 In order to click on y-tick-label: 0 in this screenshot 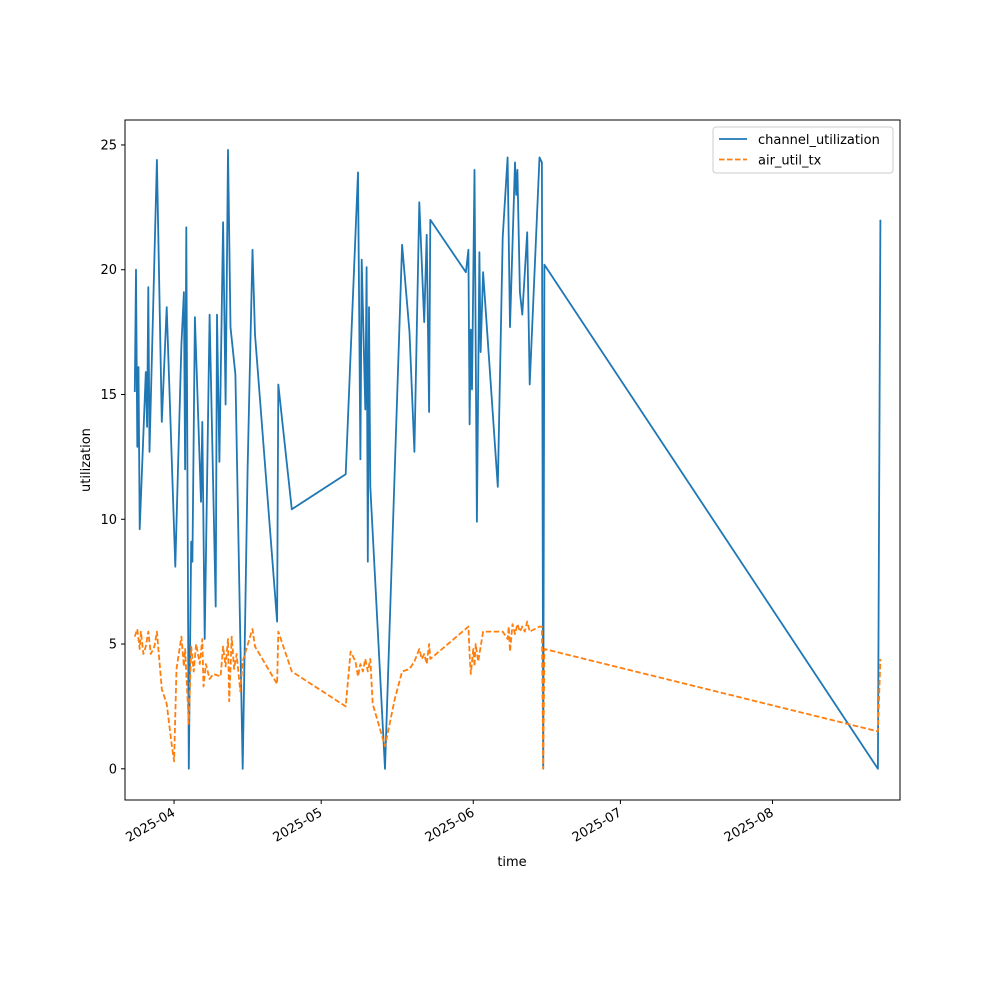, I will do `click(113, 769)`.